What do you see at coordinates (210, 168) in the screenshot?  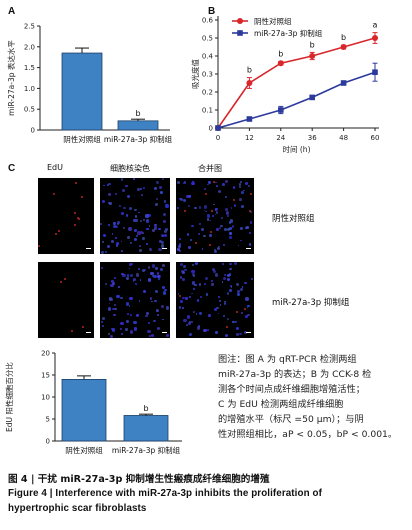 I see `col-title-merge: 合并图` at bounding box center [210, 168].